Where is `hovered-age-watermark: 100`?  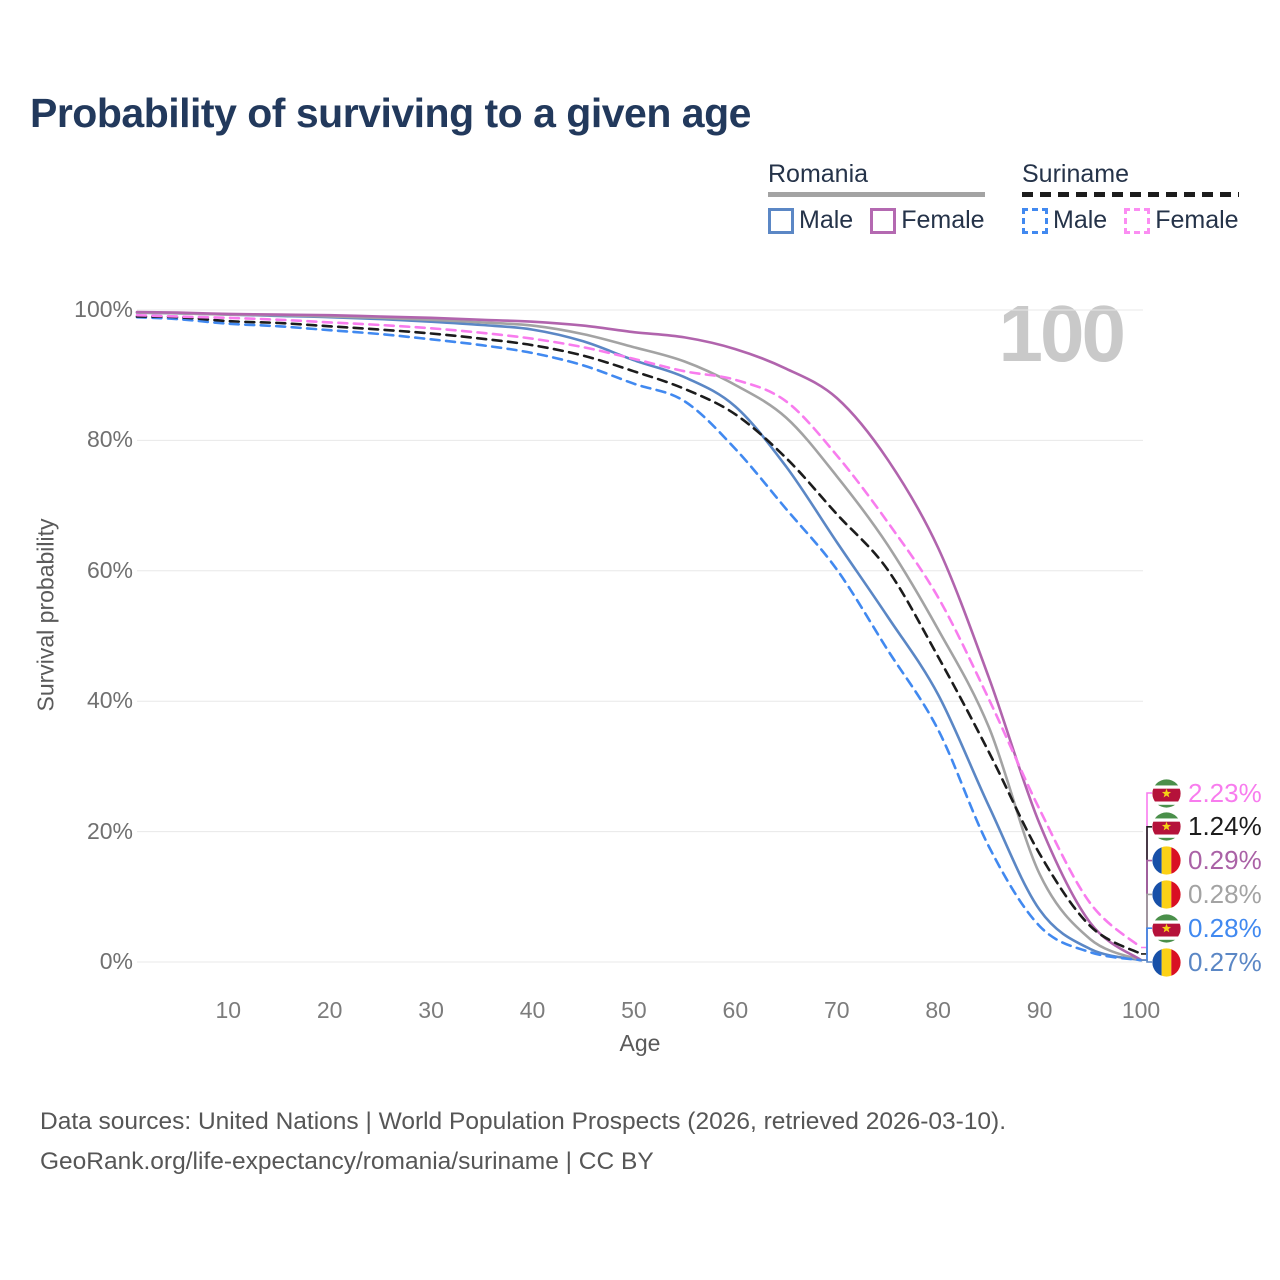 hovered-age-watermark: 100 is located at coordinates (1062, 333).